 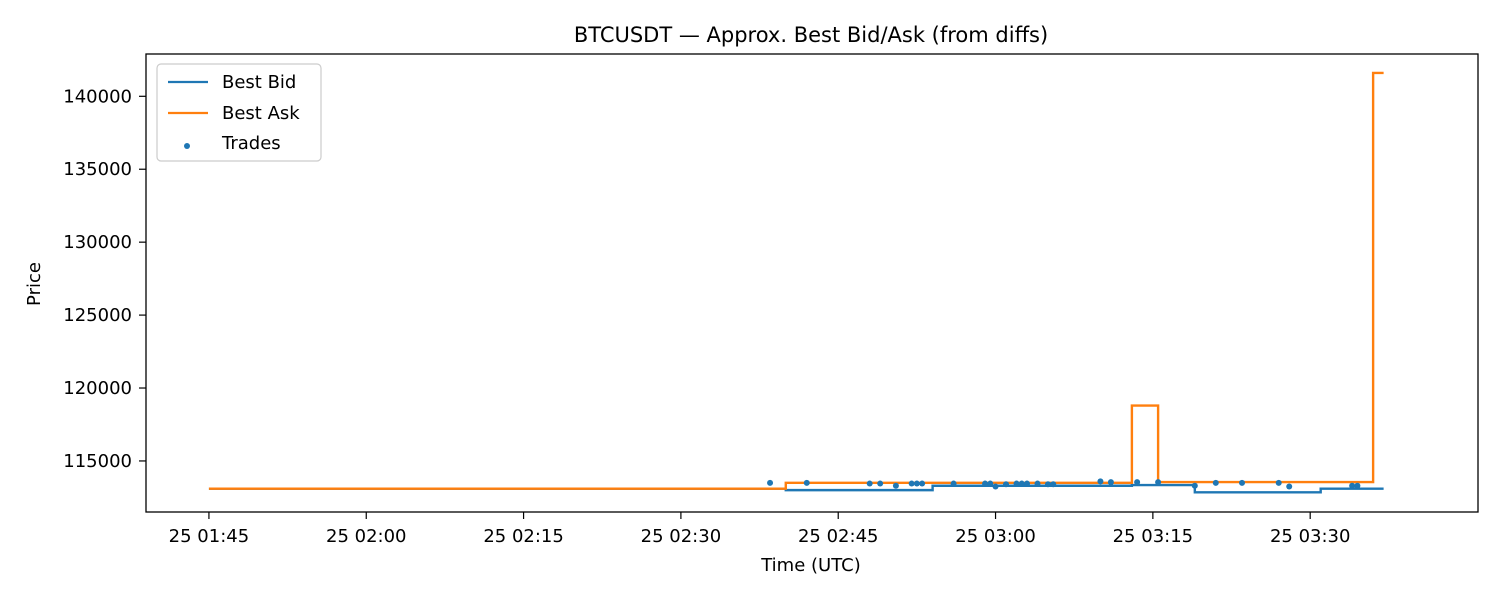 What do you see at coordinates (1153, 536) in the screenshot?
I see `x-tick-label: 25 03:15` at bounding box center [1153, 536].